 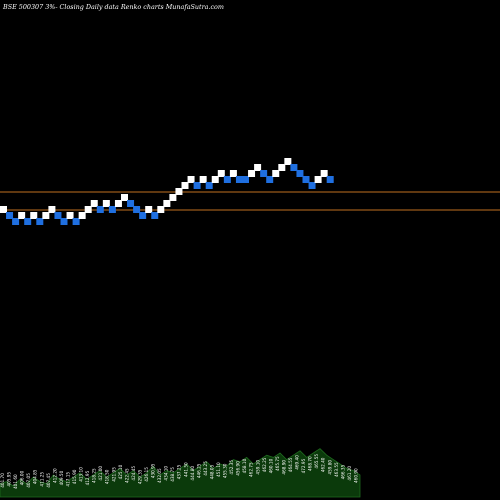 I want to click on price-label: 404.85, so click(x=35, y=476).